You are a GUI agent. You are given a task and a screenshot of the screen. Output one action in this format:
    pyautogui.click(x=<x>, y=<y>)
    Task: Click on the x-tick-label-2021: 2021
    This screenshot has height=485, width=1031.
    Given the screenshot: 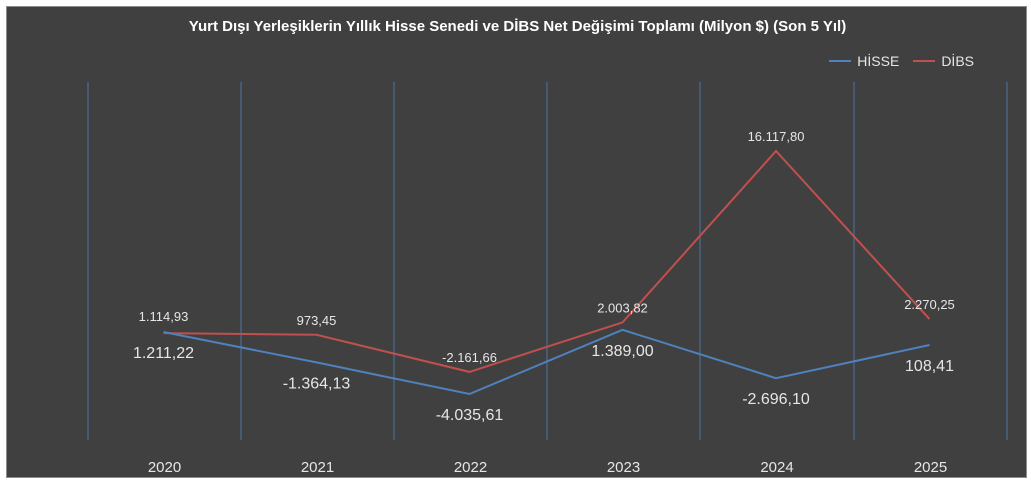 What is the action you would take?
    pyautogui.click(x=317, y=467)
    